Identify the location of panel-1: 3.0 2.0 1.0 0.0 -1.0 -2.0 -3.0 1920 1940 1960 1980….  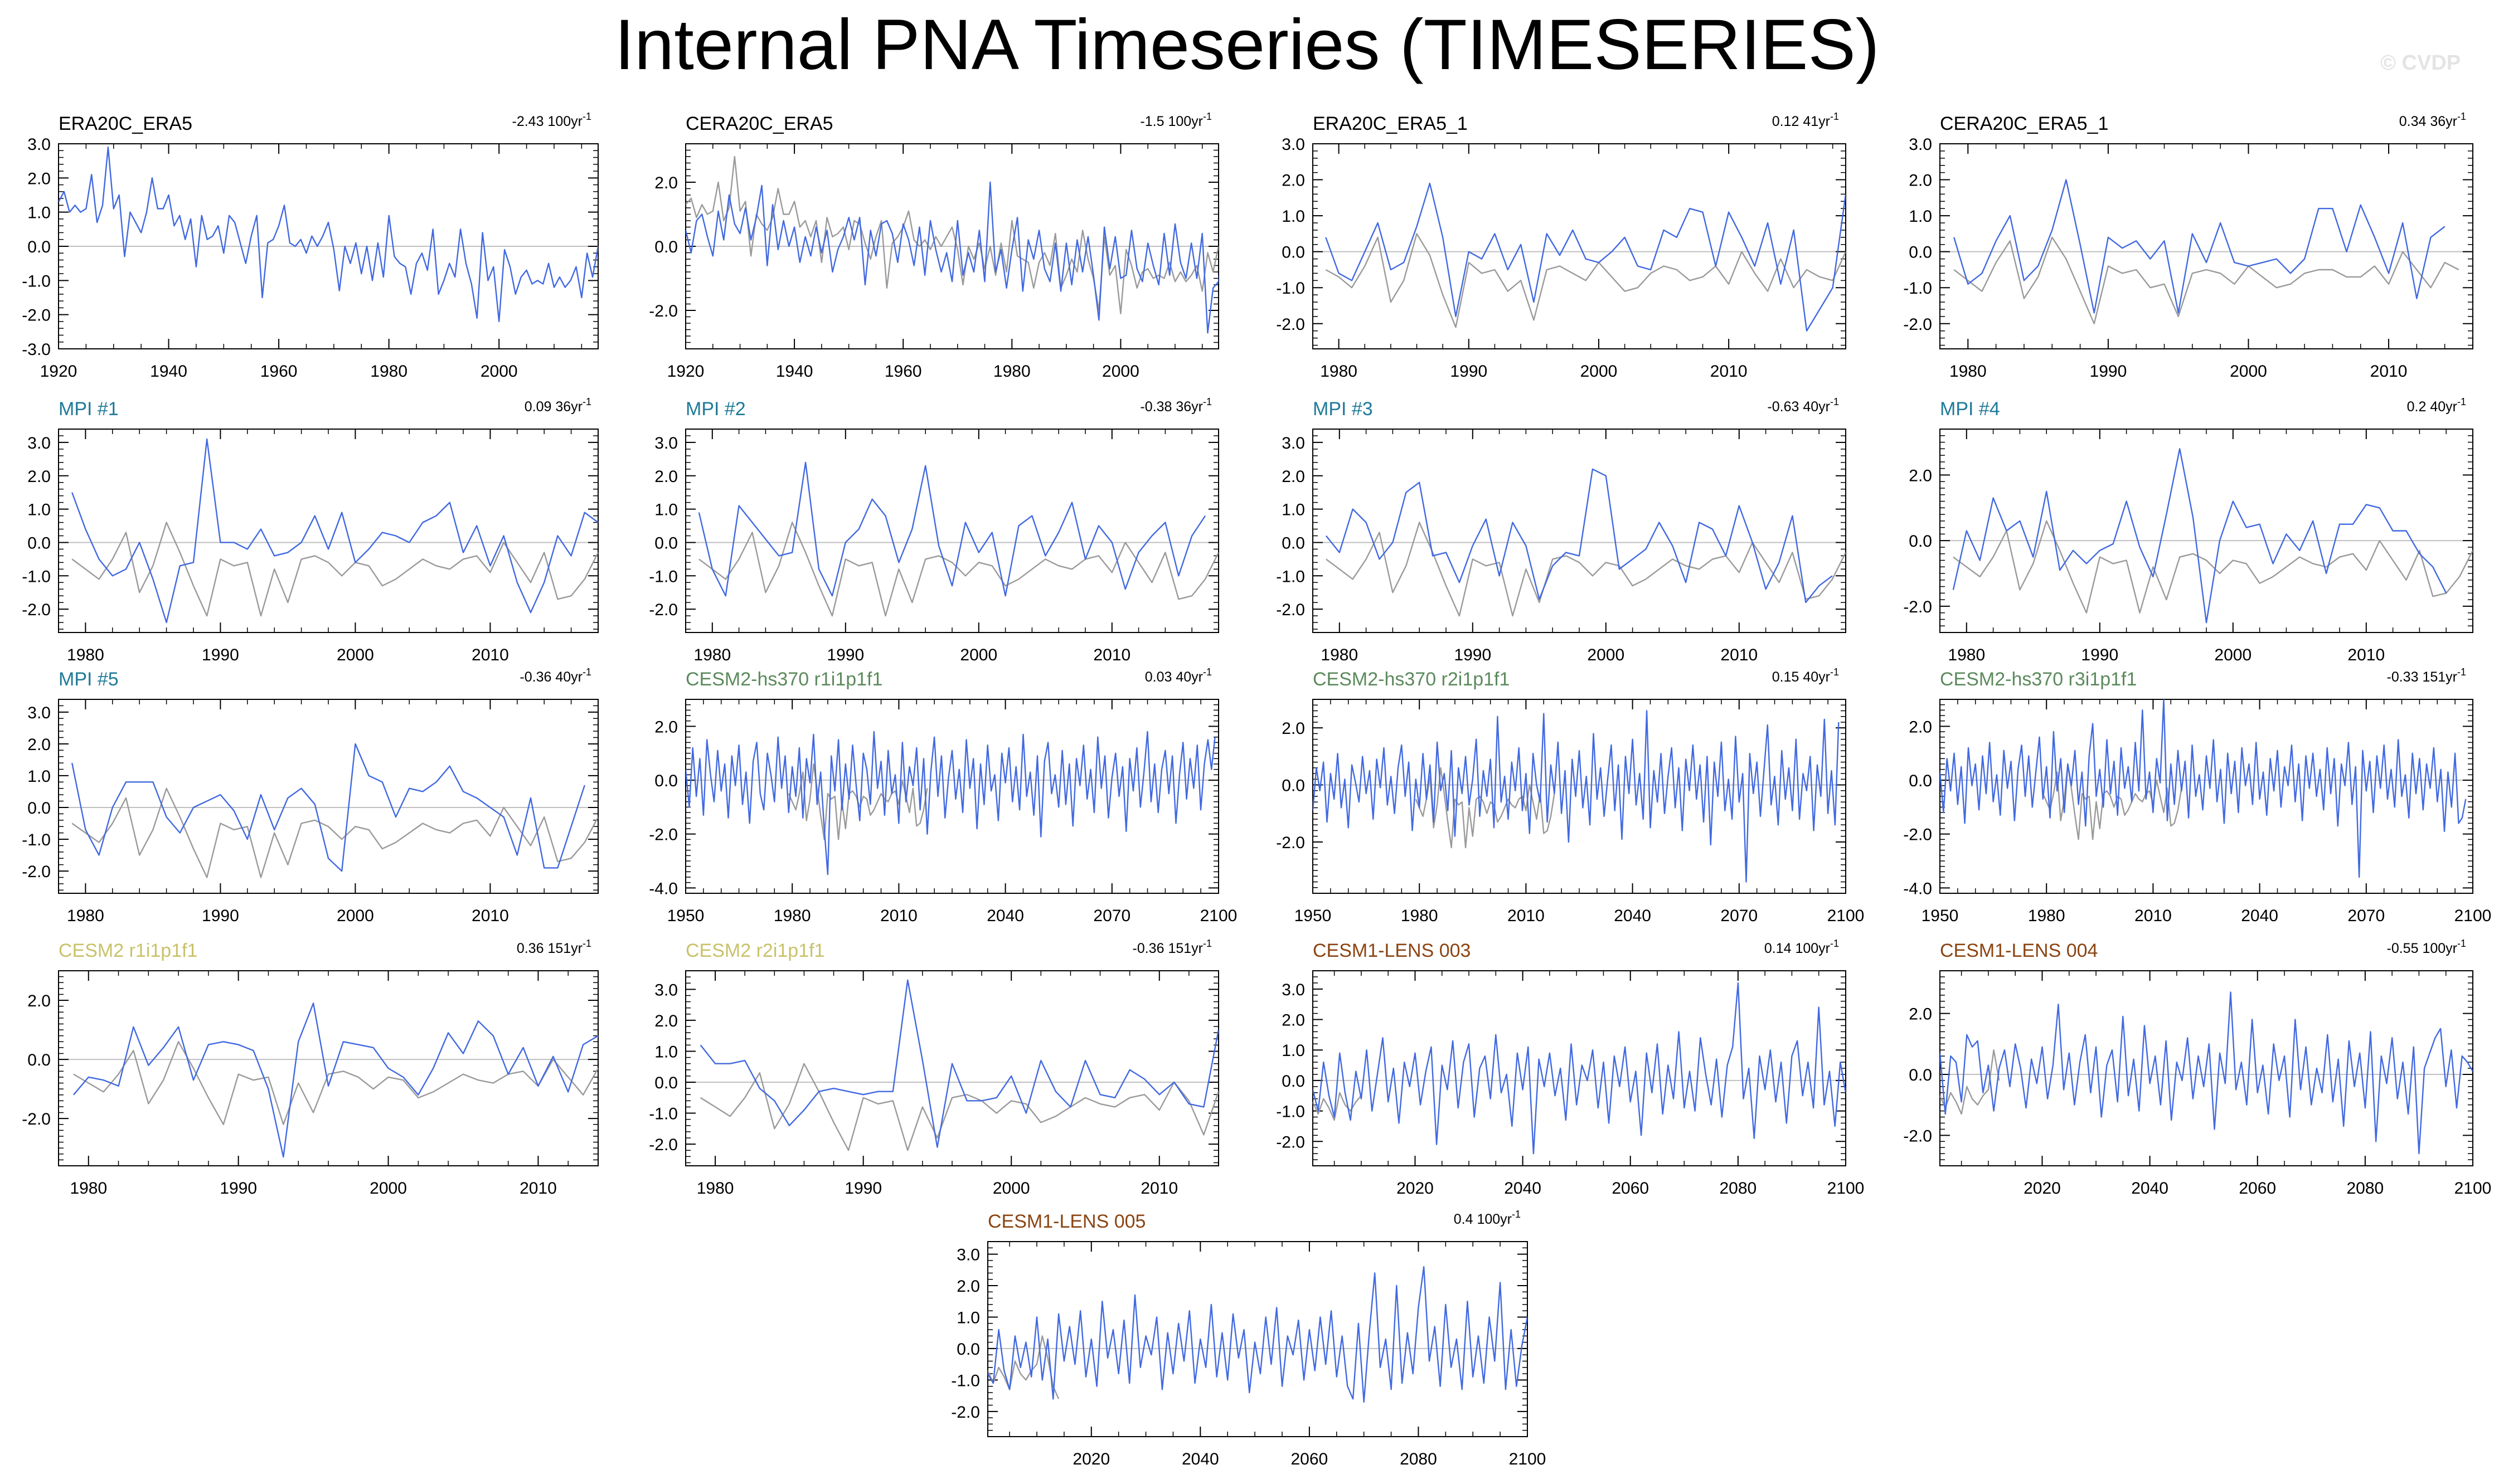
(310, 246).